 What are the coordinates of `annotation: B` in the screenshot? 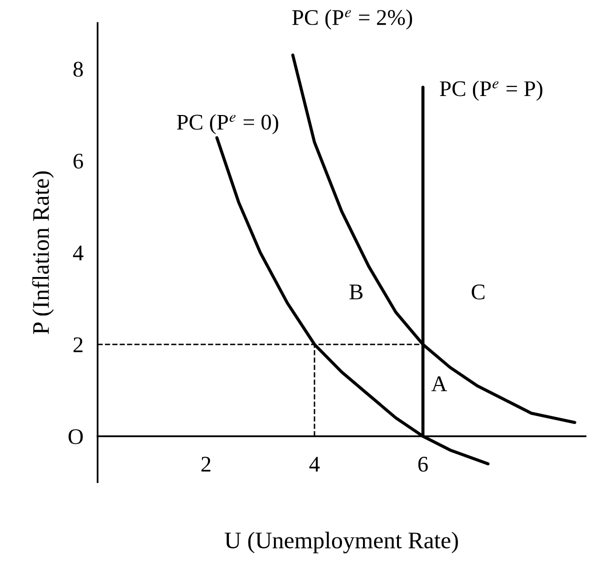 It's located at (356, 292).